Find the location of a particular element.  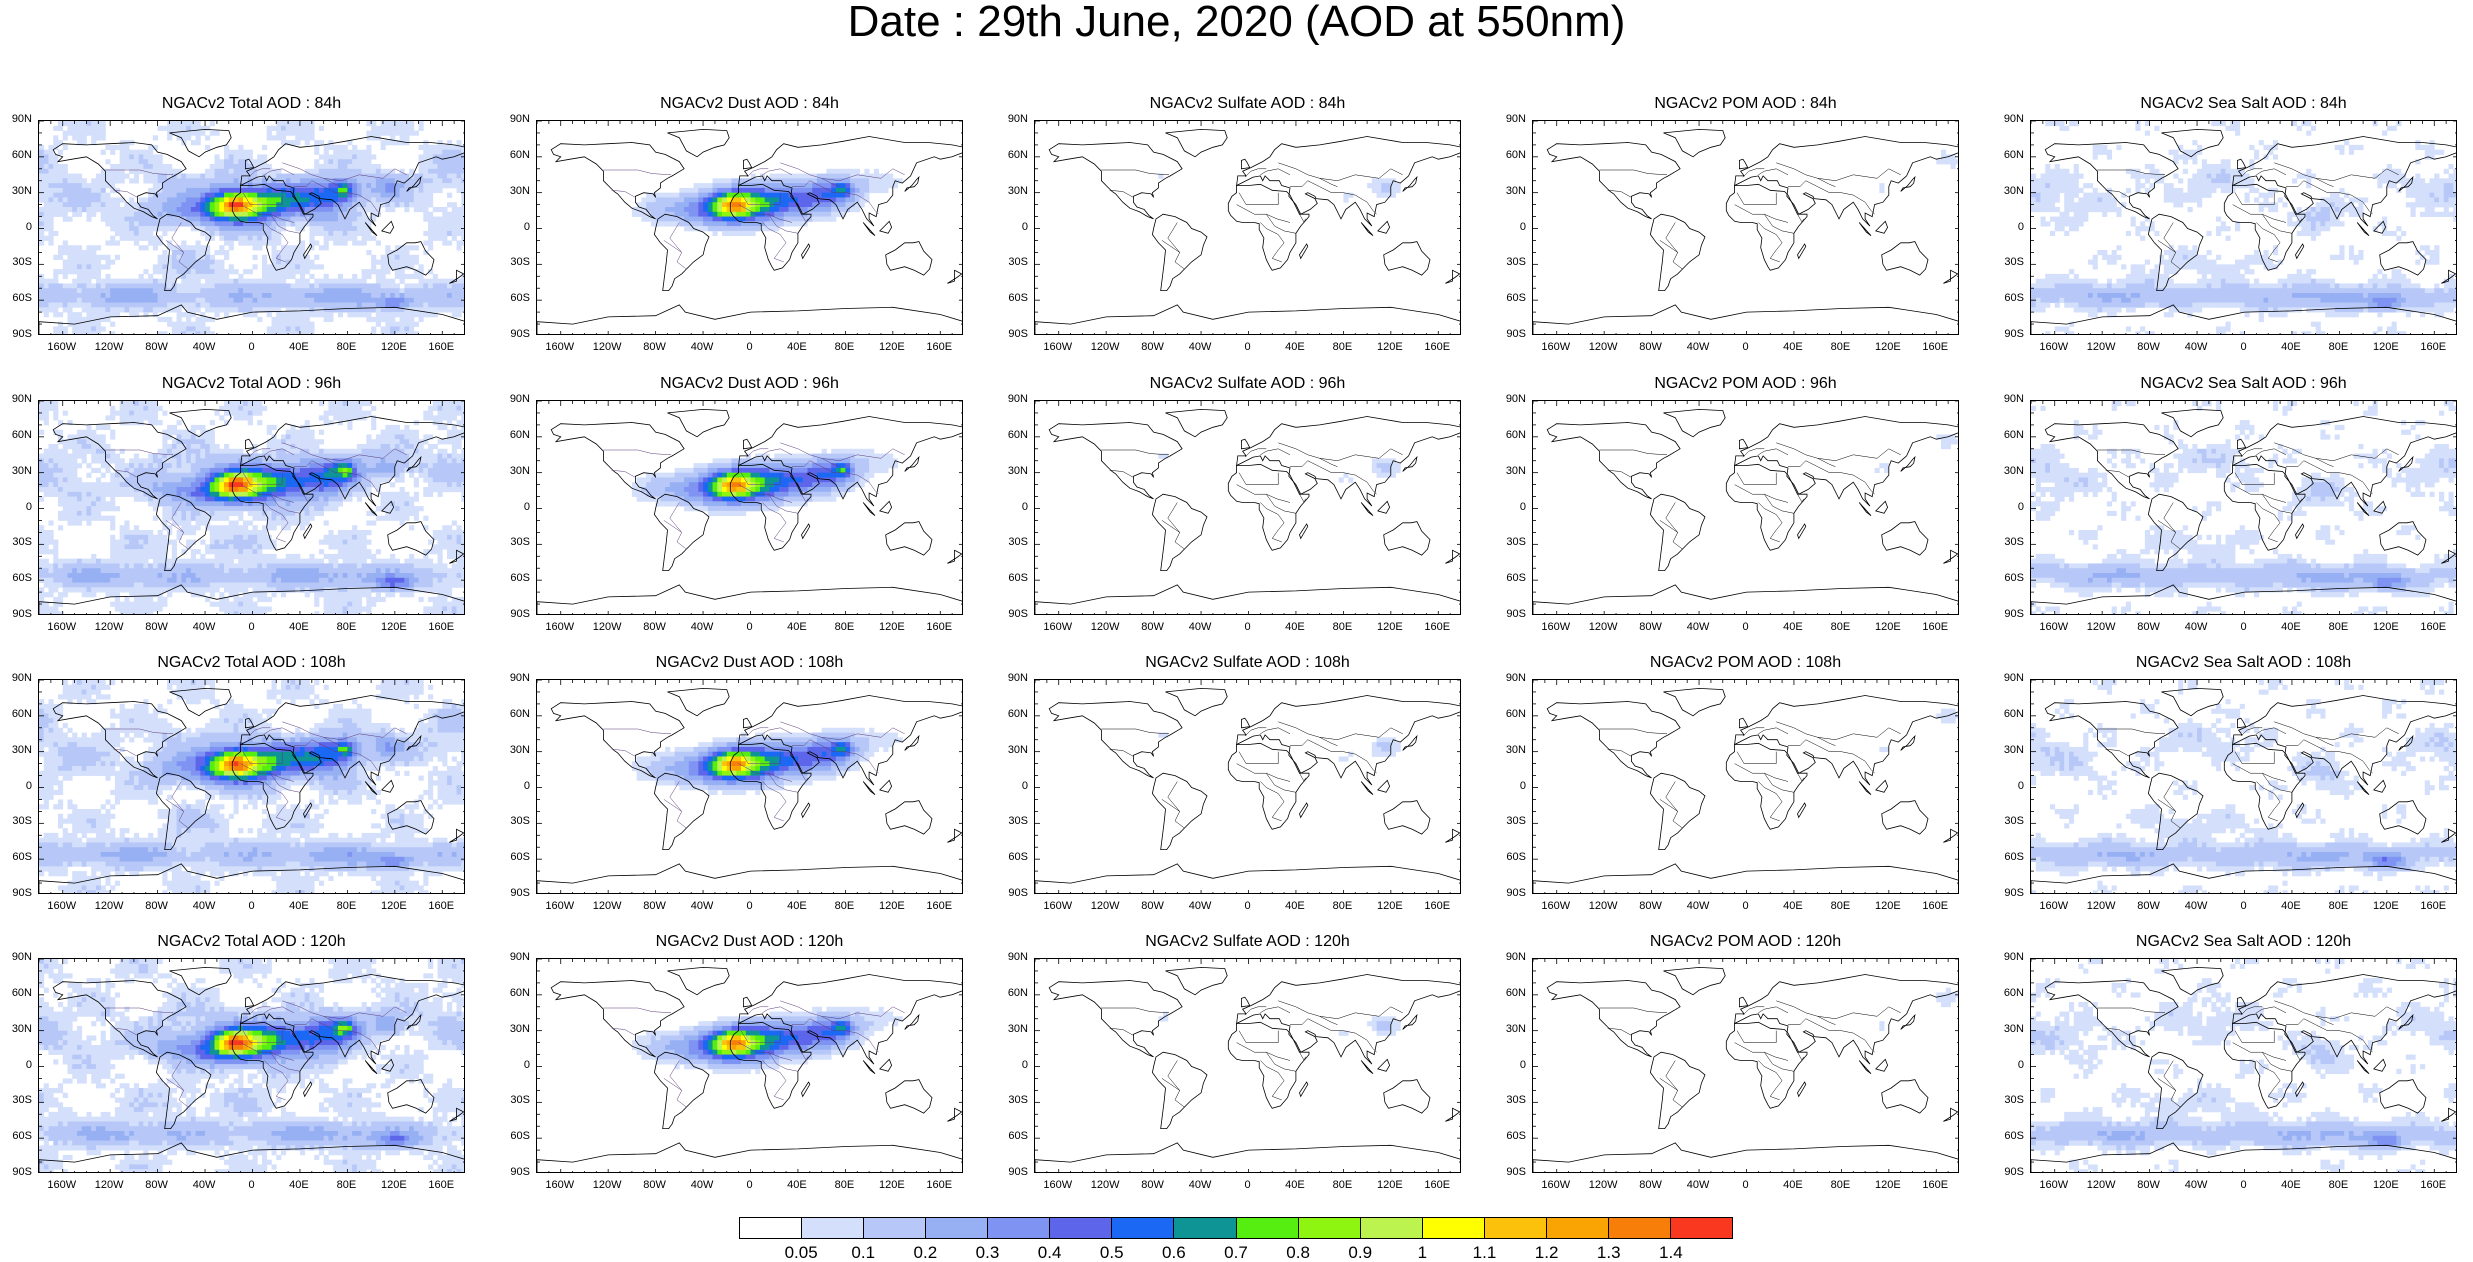

map-panel-sulfate-120h is located at coordinates (1247, 1065).